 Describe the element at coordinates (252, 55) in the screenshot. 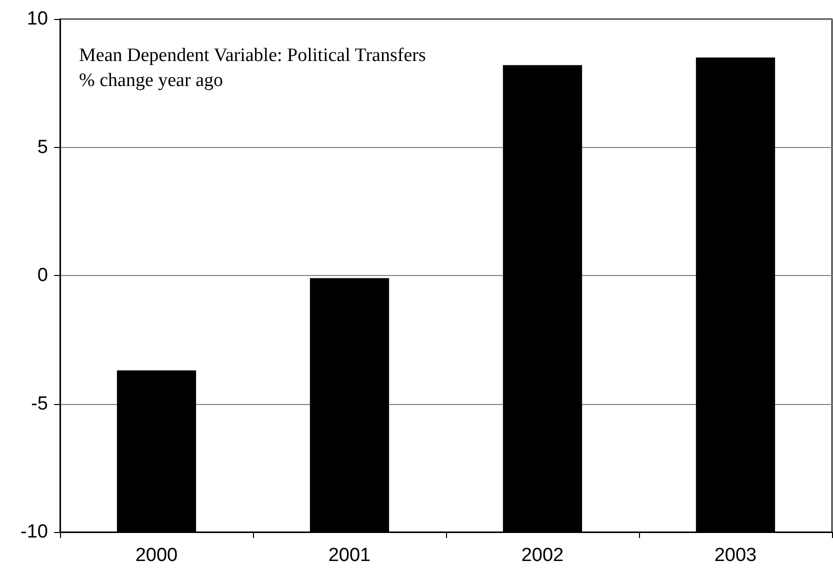

I see `annotation: Mean Dependent Variable: Political Transfers` at that location.